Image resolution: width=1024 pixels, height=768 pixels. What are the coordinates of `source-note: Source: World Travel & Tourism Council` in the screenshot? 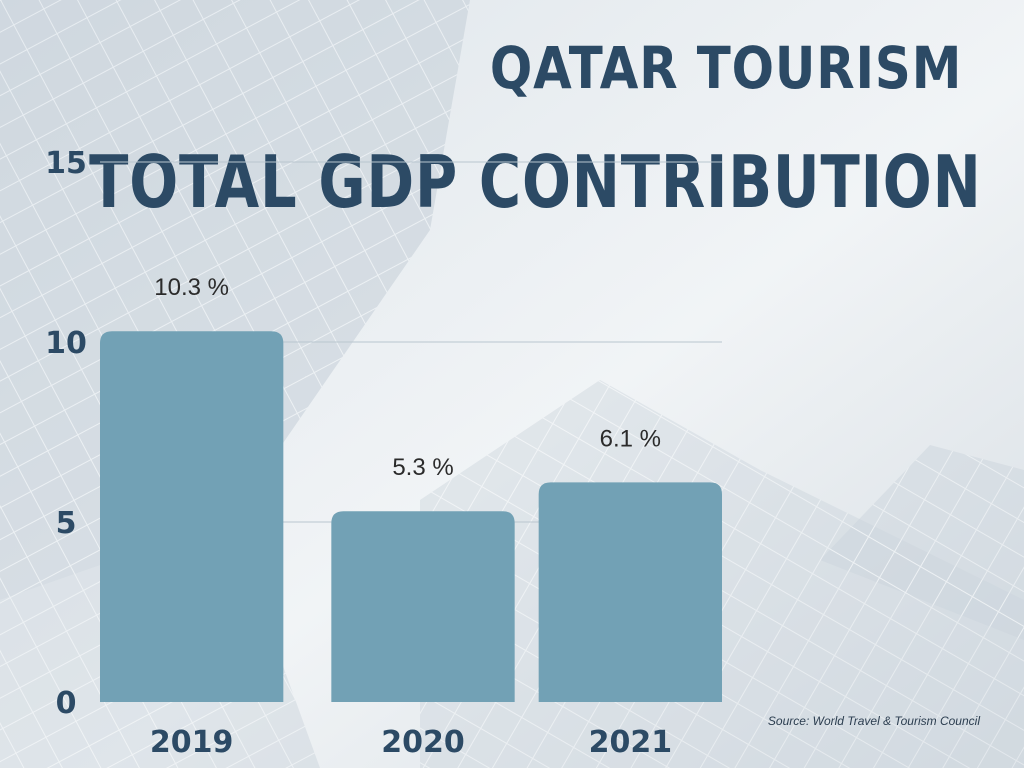 It's located at (873, 721).